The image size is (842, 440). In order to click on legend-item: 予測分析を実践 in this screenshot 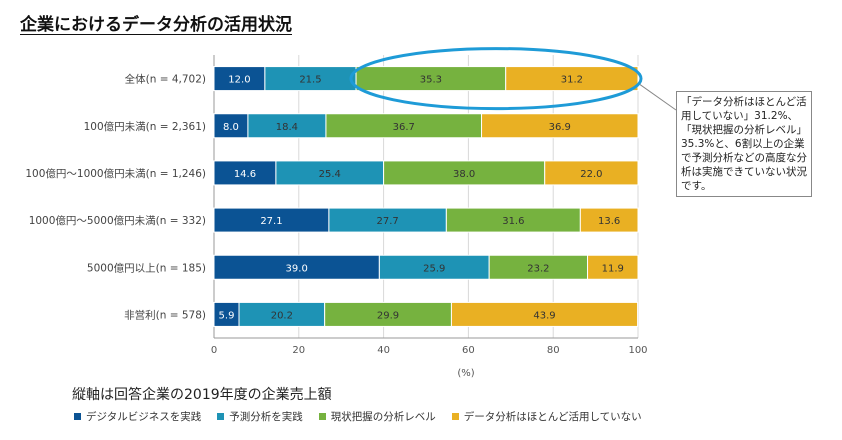, I will do `click(260, 416)`.